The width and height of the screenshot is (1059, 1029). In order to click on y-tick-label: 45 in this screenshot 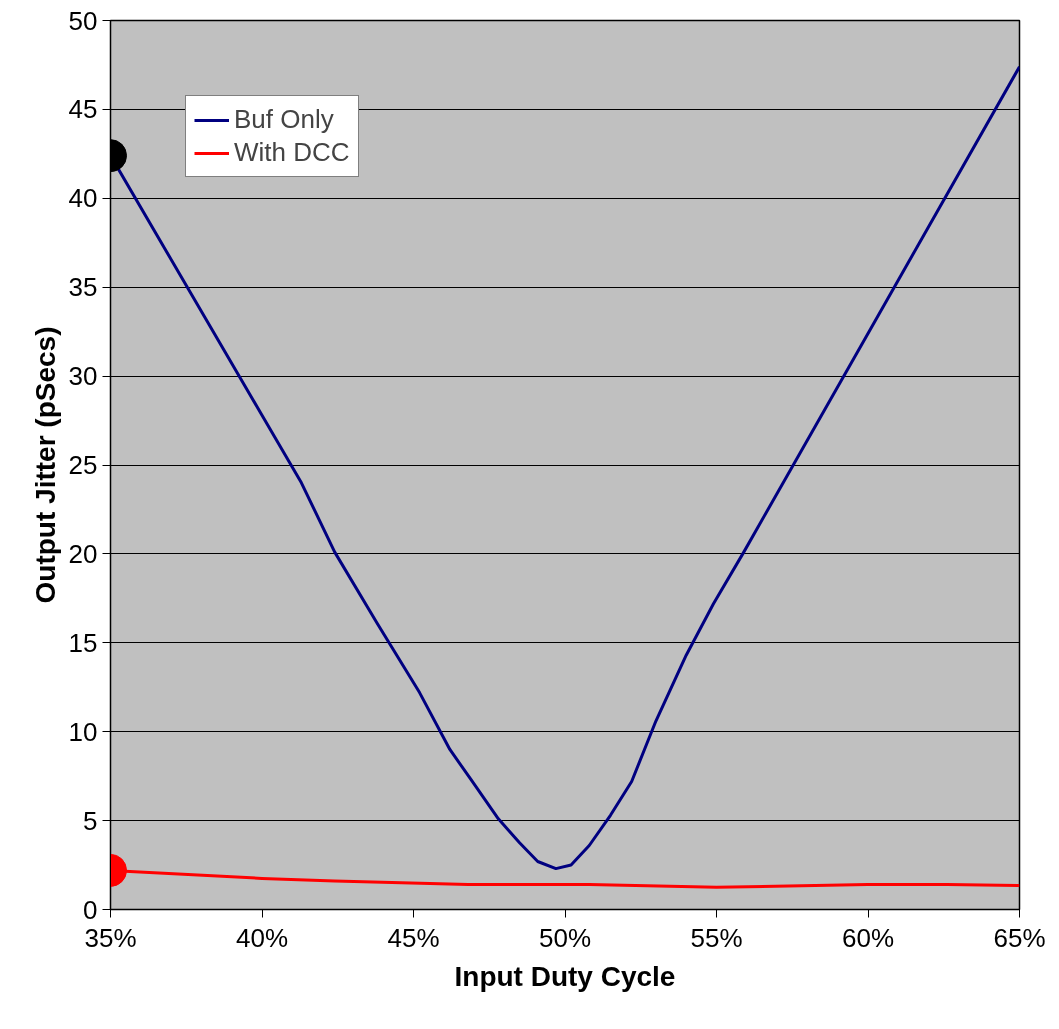, I will do `click(83, 109)`.